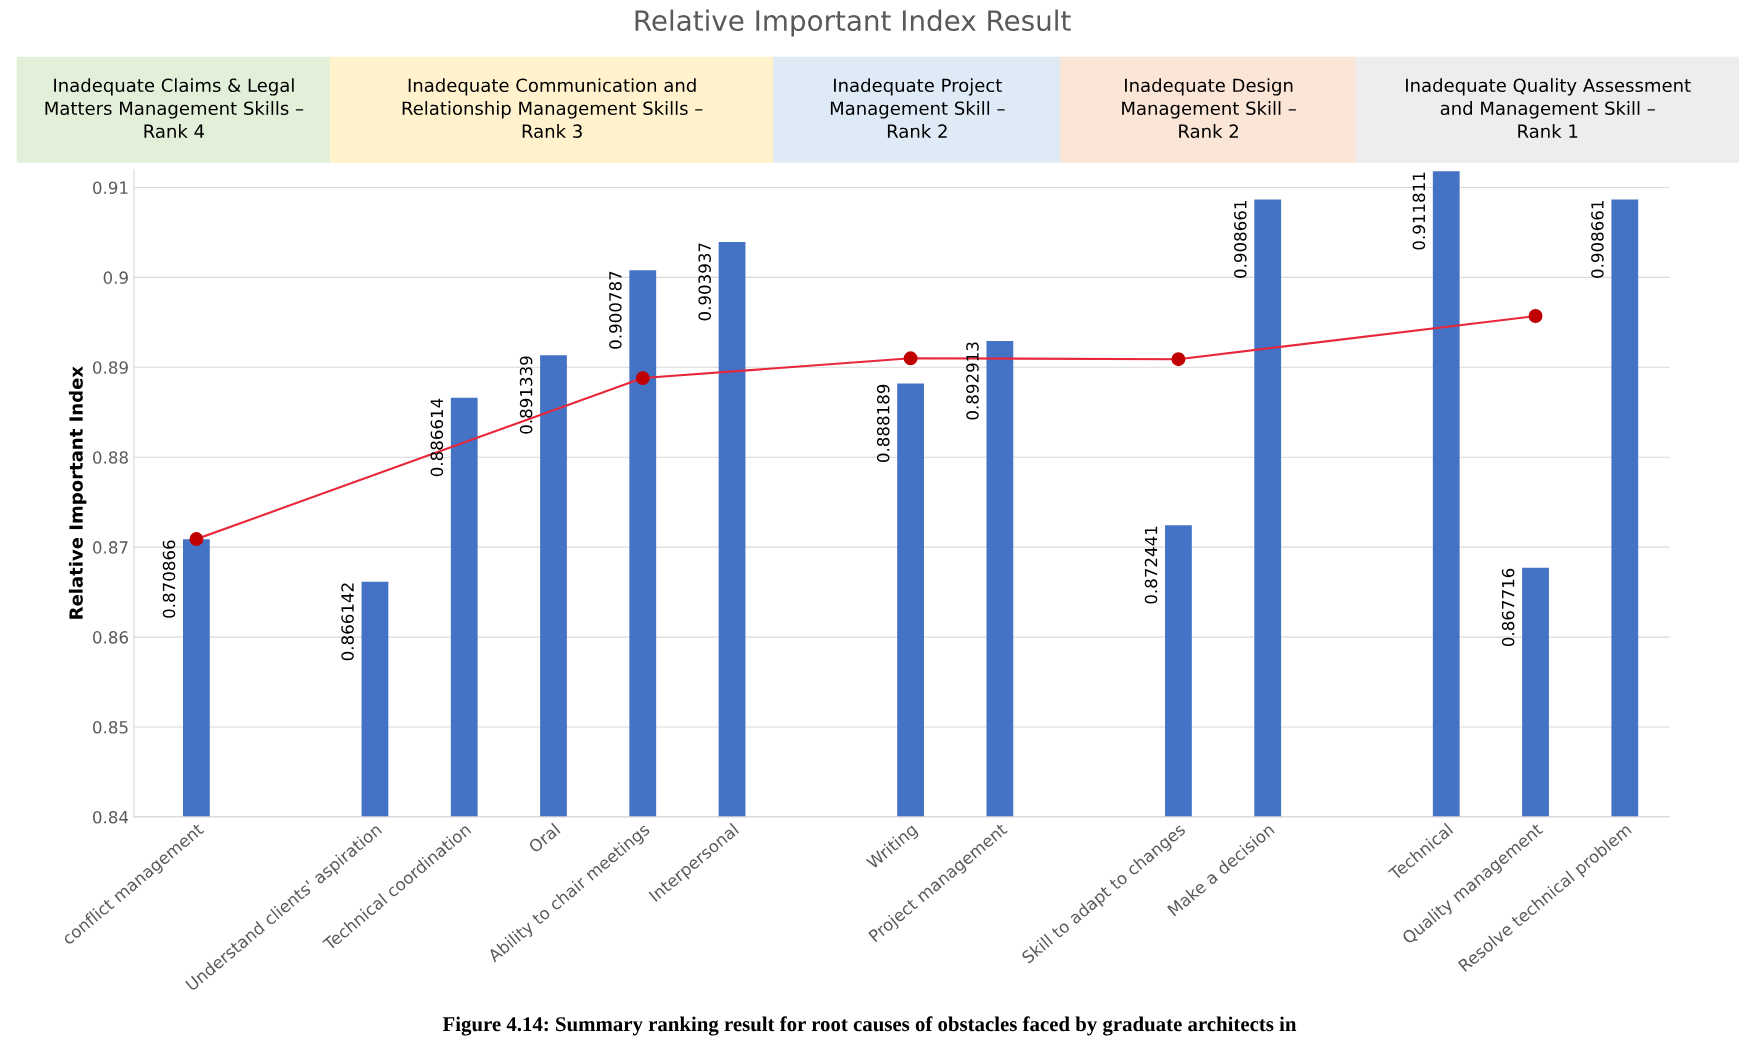 The width and height of the screenshot is (1739, 1046). I want to click on text: Inadequate Communication and Relationship Management Skills – Rank 3, so click(552, 108).